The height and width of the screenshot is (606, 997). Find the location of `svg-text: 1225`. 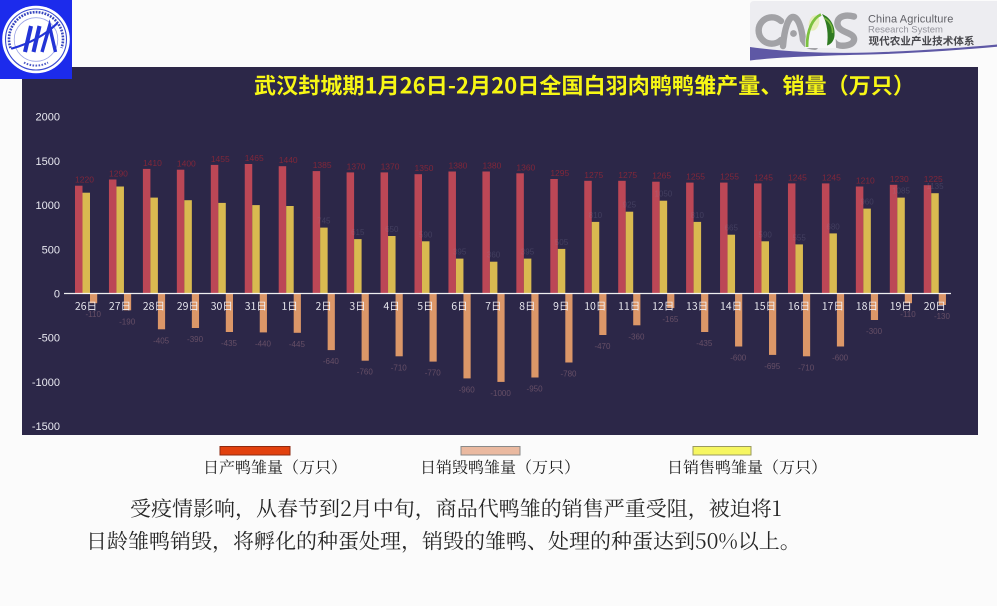

svg-text: 1225 is located at coordinates (933, 179).